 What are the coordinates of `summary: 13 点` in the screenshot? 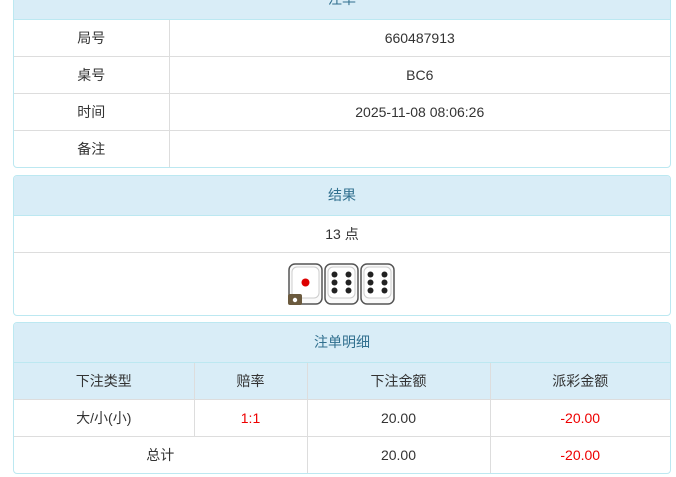 It's located at (342, 234).